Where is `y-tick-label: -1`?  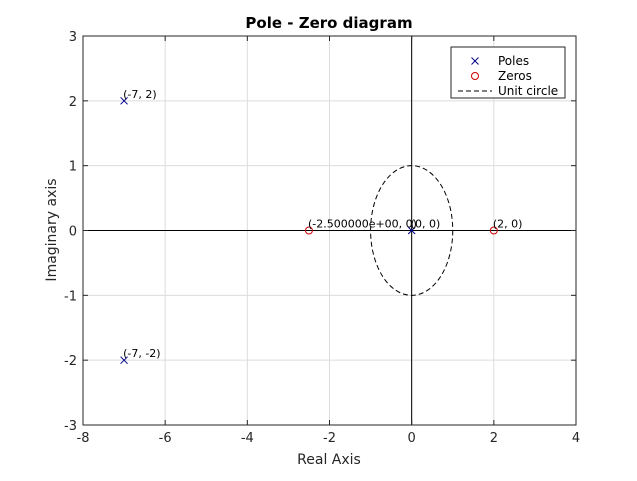
y-tick-label: -1 is located at coordinates (70, 296).